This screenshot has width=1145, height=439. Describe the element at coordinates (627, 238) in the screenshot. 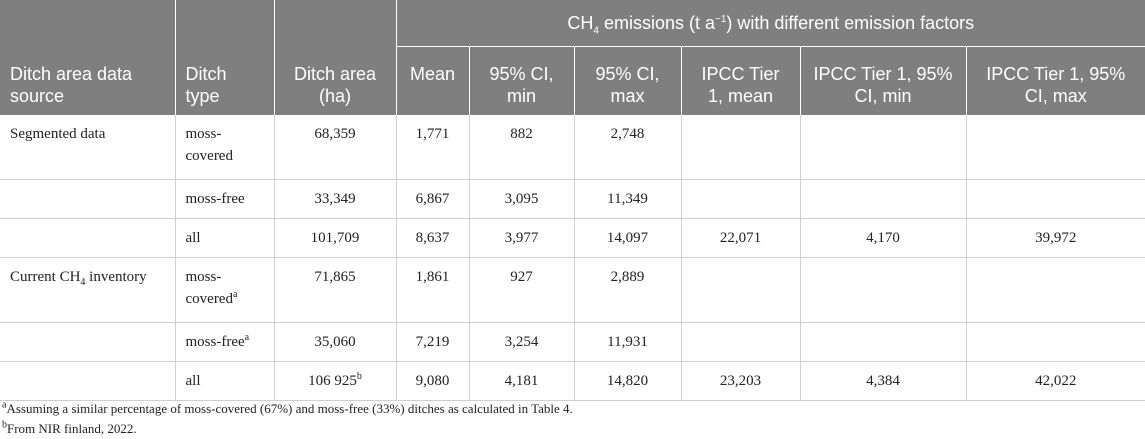

I see `cell-ci-max: 14,097` at that location.